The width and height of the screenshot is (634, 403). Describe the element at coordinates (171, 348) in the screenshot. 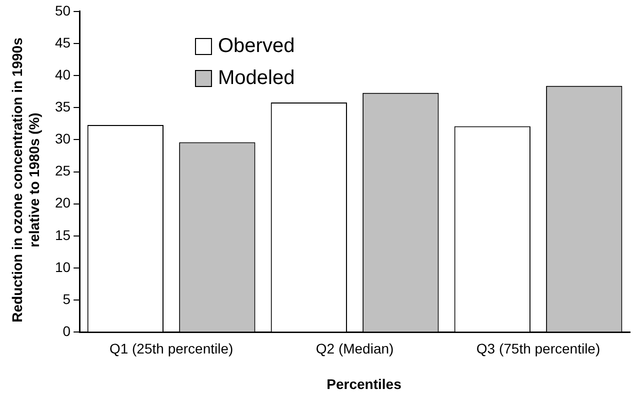

I see `x-tick-label: Q1 (25th percentile)` at that location.